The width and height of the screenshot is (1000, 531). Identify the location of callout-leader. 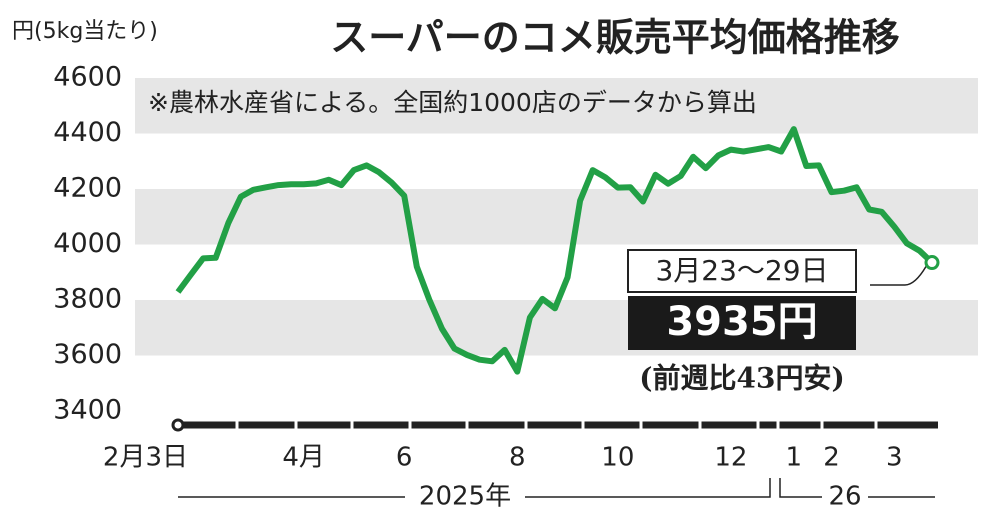
(915, 276).